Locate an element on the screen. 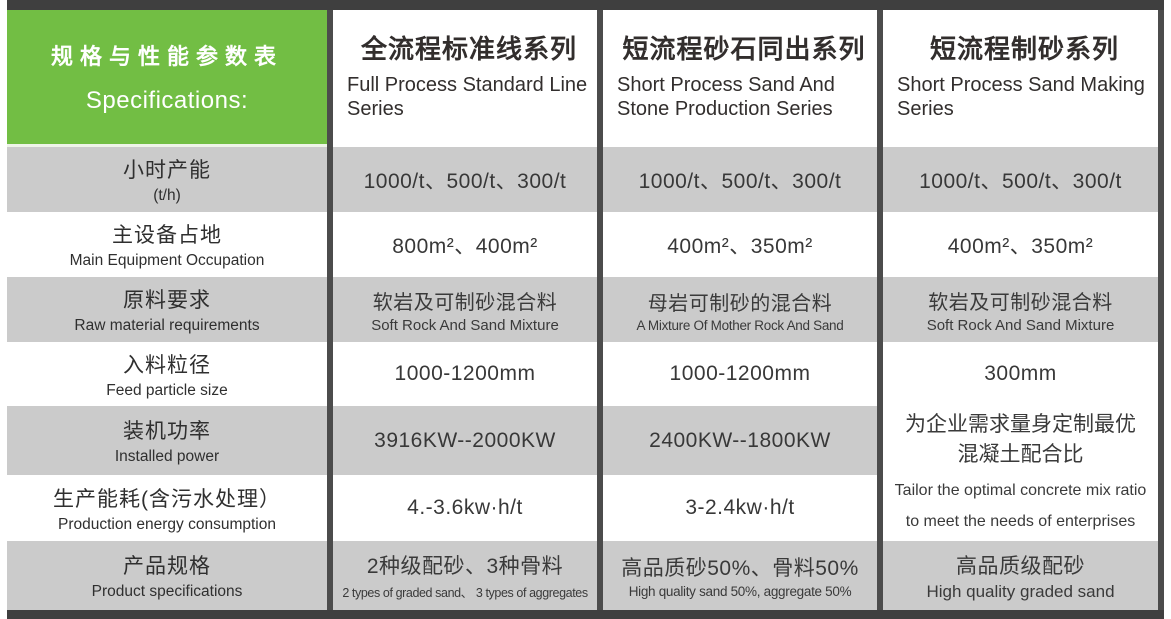  row-label-zh: 主设备占地 is located at coordinates (167, 235).